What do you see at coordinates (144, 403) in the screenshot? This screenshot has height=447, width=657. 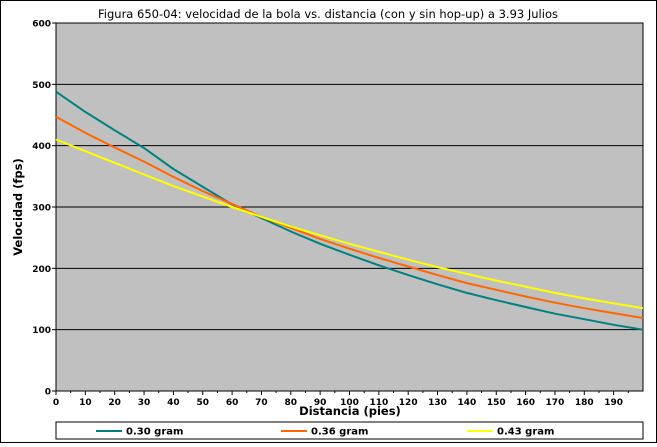 I see `x-tick-label: 30` at bounding box center [144, 403].